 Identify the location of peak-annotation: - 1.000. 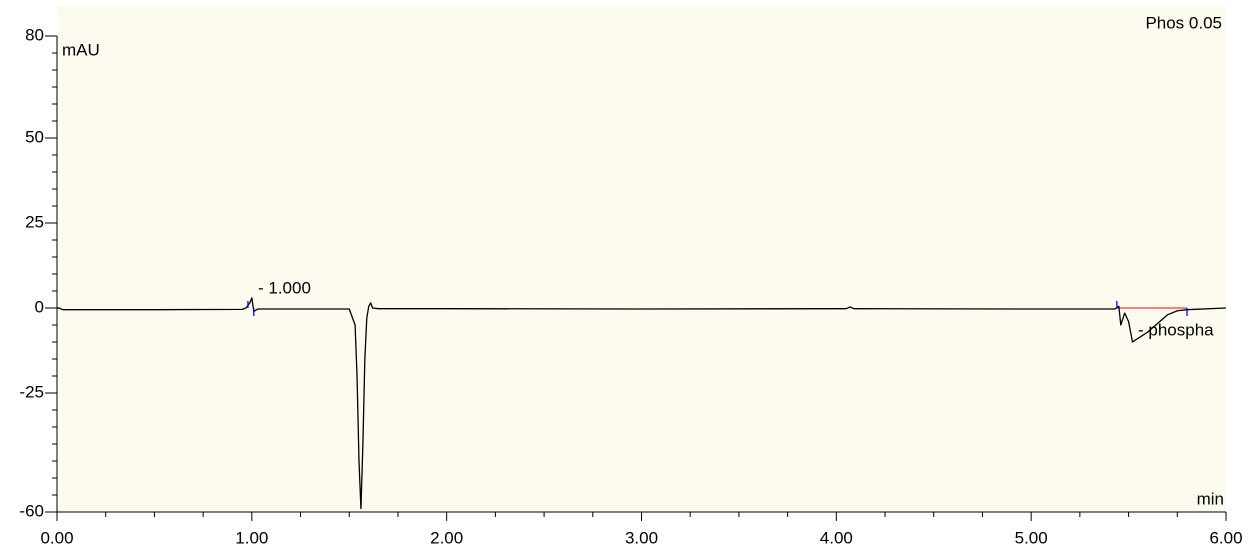
(284, 287).